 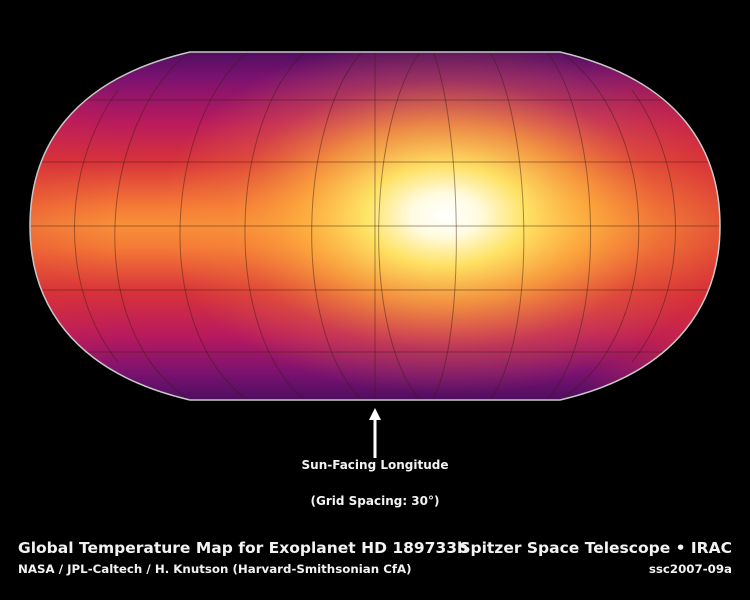 What do you see at coordinates (375, 501) in the screenshot?
I see `grid-spacing-note: (Grid Spacing: 30°)` at bounding box center [375, 501].